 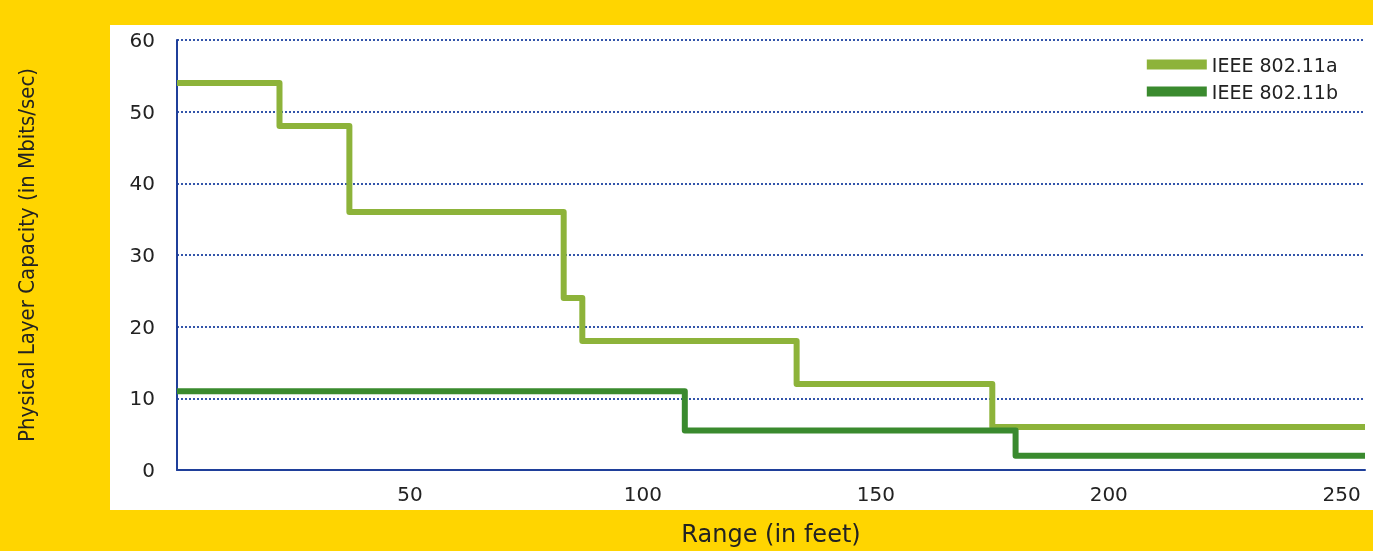 What do you see at coordinates (410, 494) in the screenshot?
I see `x-tick-label: 50` at bounding box center [410, 494].